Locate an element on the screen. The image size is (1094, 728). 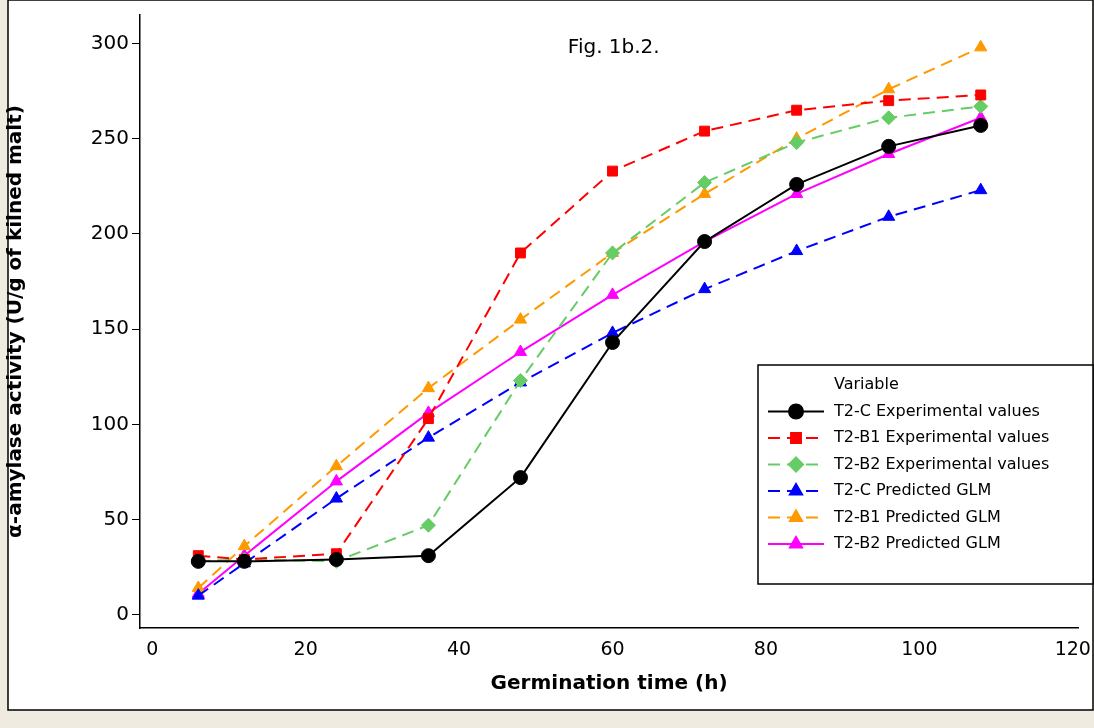
y-tick-label: 0 is located at coordinates (122, 612).